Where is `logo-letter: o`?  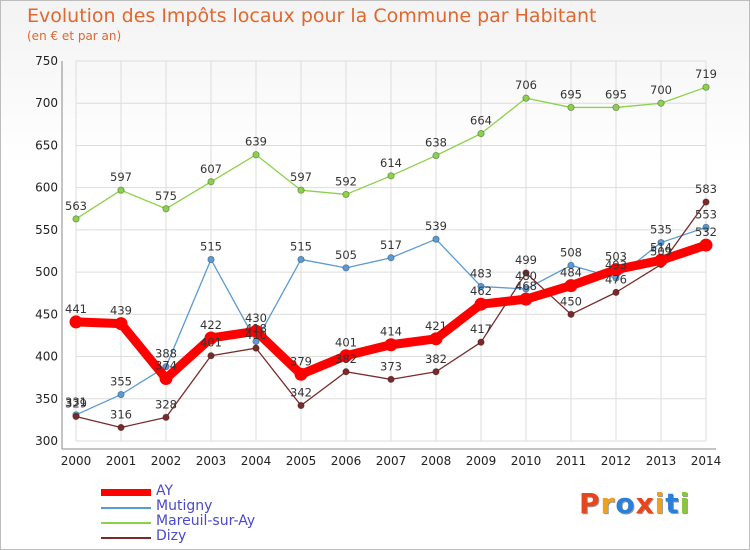
logo-letter: o is located at coordinates (625, 503).